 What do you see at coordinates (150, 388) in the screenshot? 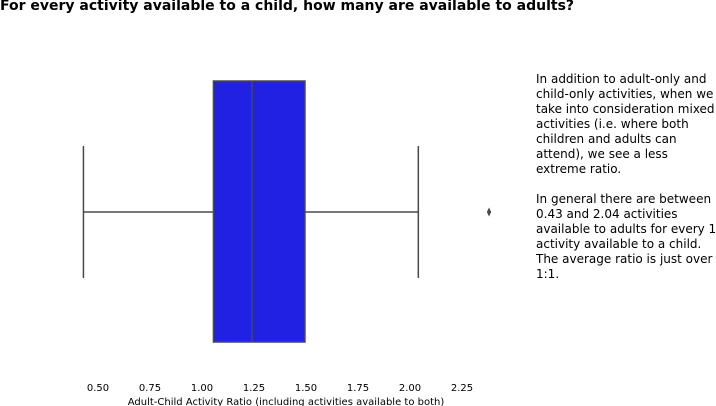
I see `x-tick-label: 0.75` at bounding box center [150, 388].